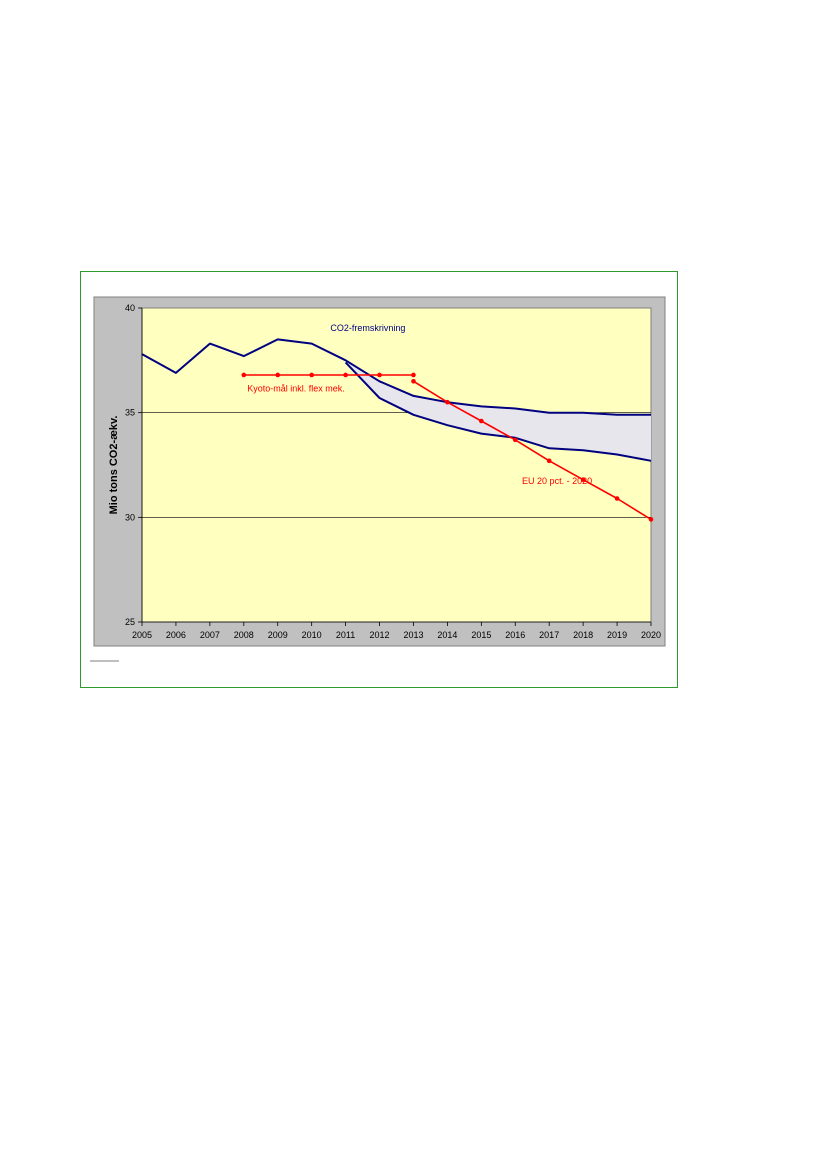 The image size is (827, 1169). Describe the element at coordinates (515, 635) in the screenshot. I see `x-tick-label-2016: 2016` at that location.